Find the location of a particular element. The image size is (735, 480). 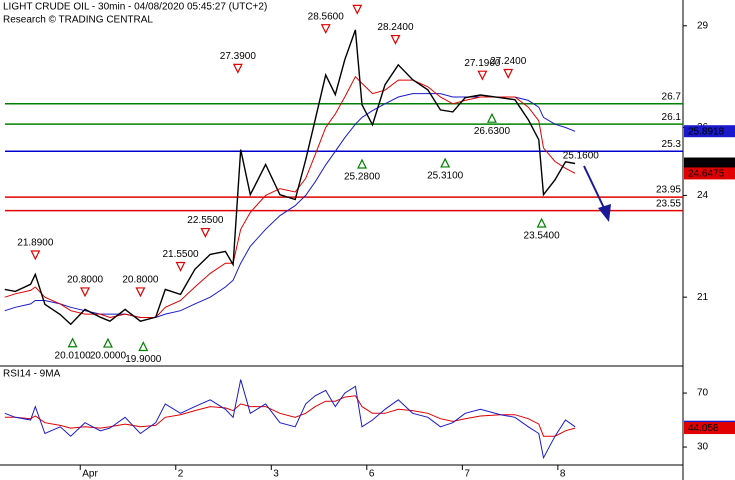

annotation-label: 20.0000 is located at coordinates (108, 356).